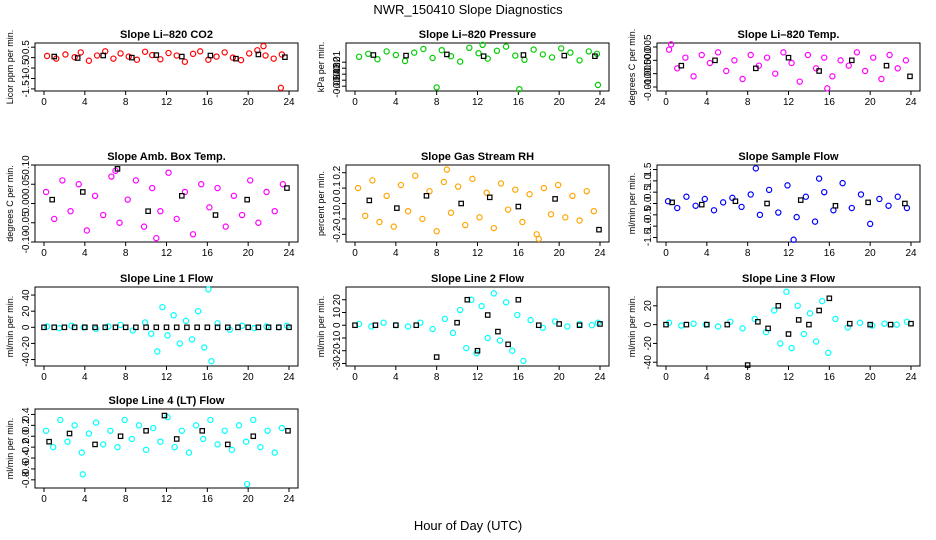  What do you see at coordinates (337, 234) in the screenshot?
I see `y-tick-label: -0.2` at bounding box center [337, 234].